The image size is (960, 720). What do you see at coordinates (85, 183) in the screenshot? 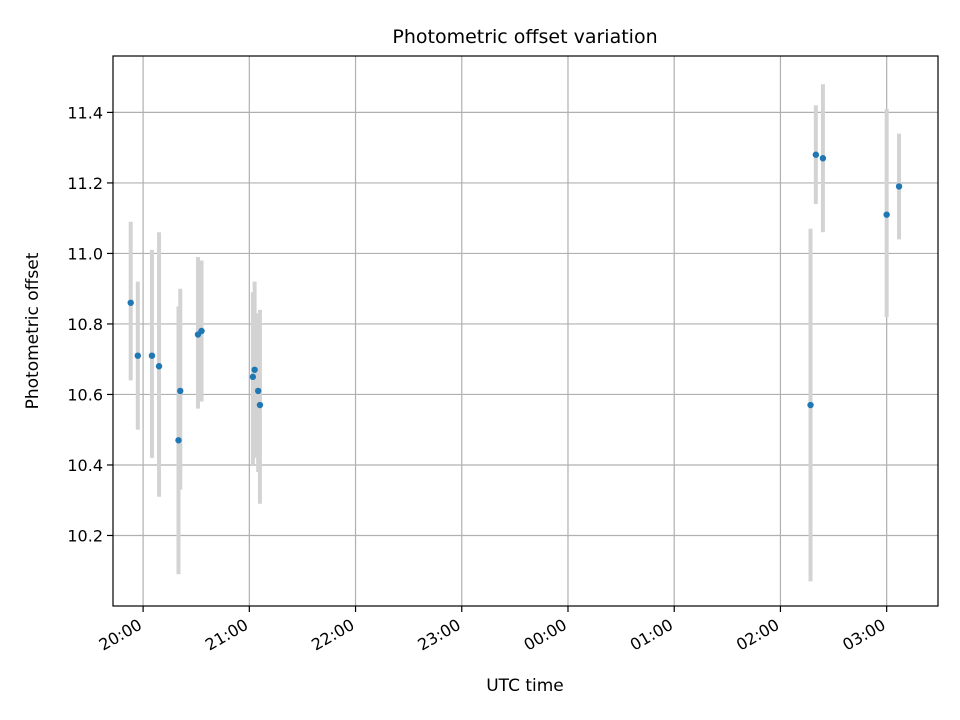
I see `y-tick-label: 11.2` at bounding box center [85, 183].